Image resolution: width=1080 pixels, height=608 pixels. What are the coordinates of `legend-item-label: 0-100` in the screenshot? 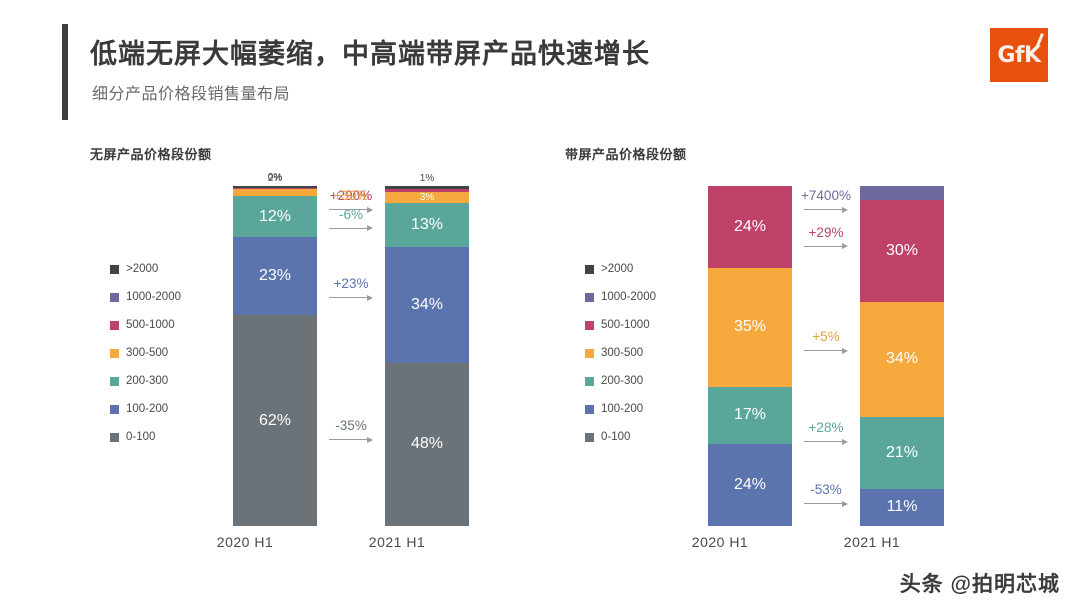 It's located at (616, 437).